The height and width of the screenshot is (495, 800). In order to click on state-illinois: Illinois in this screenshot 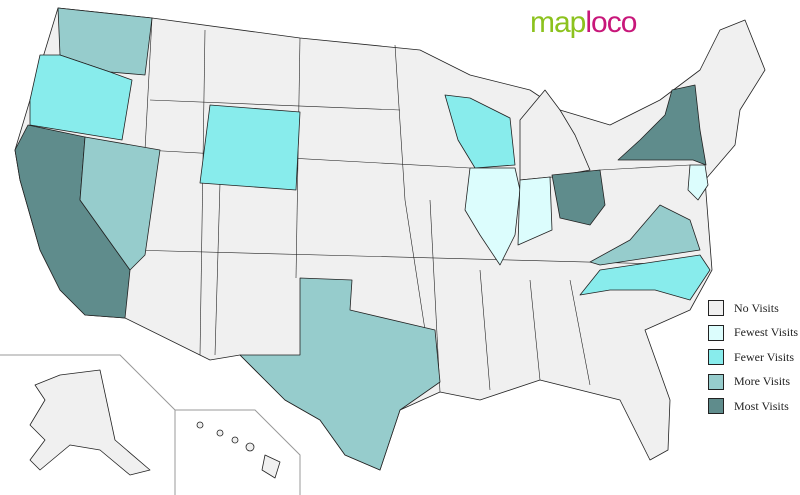, I will do `click(492, 216)`.